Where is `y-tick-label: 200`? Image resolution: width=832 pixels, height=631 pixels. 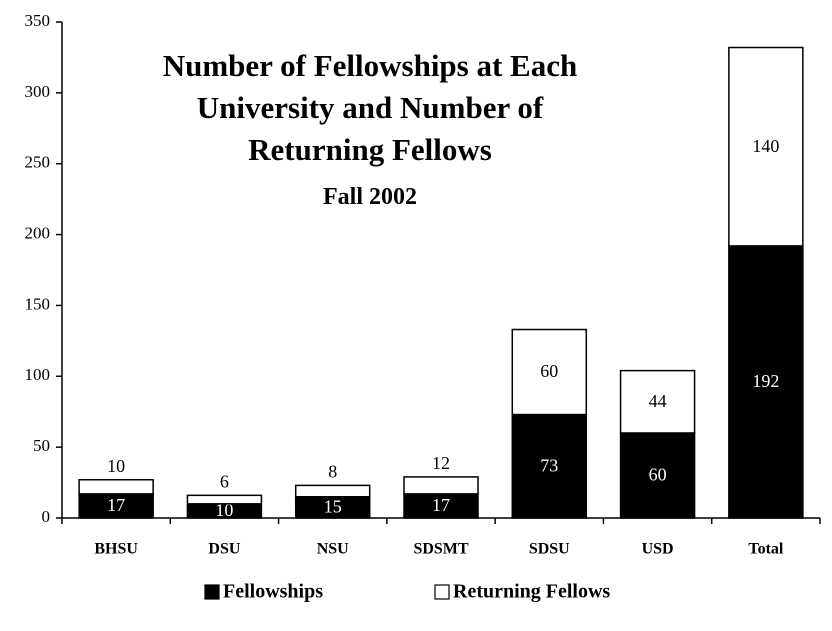
y-tick-label: 200 is located at coordinates (38, 232).